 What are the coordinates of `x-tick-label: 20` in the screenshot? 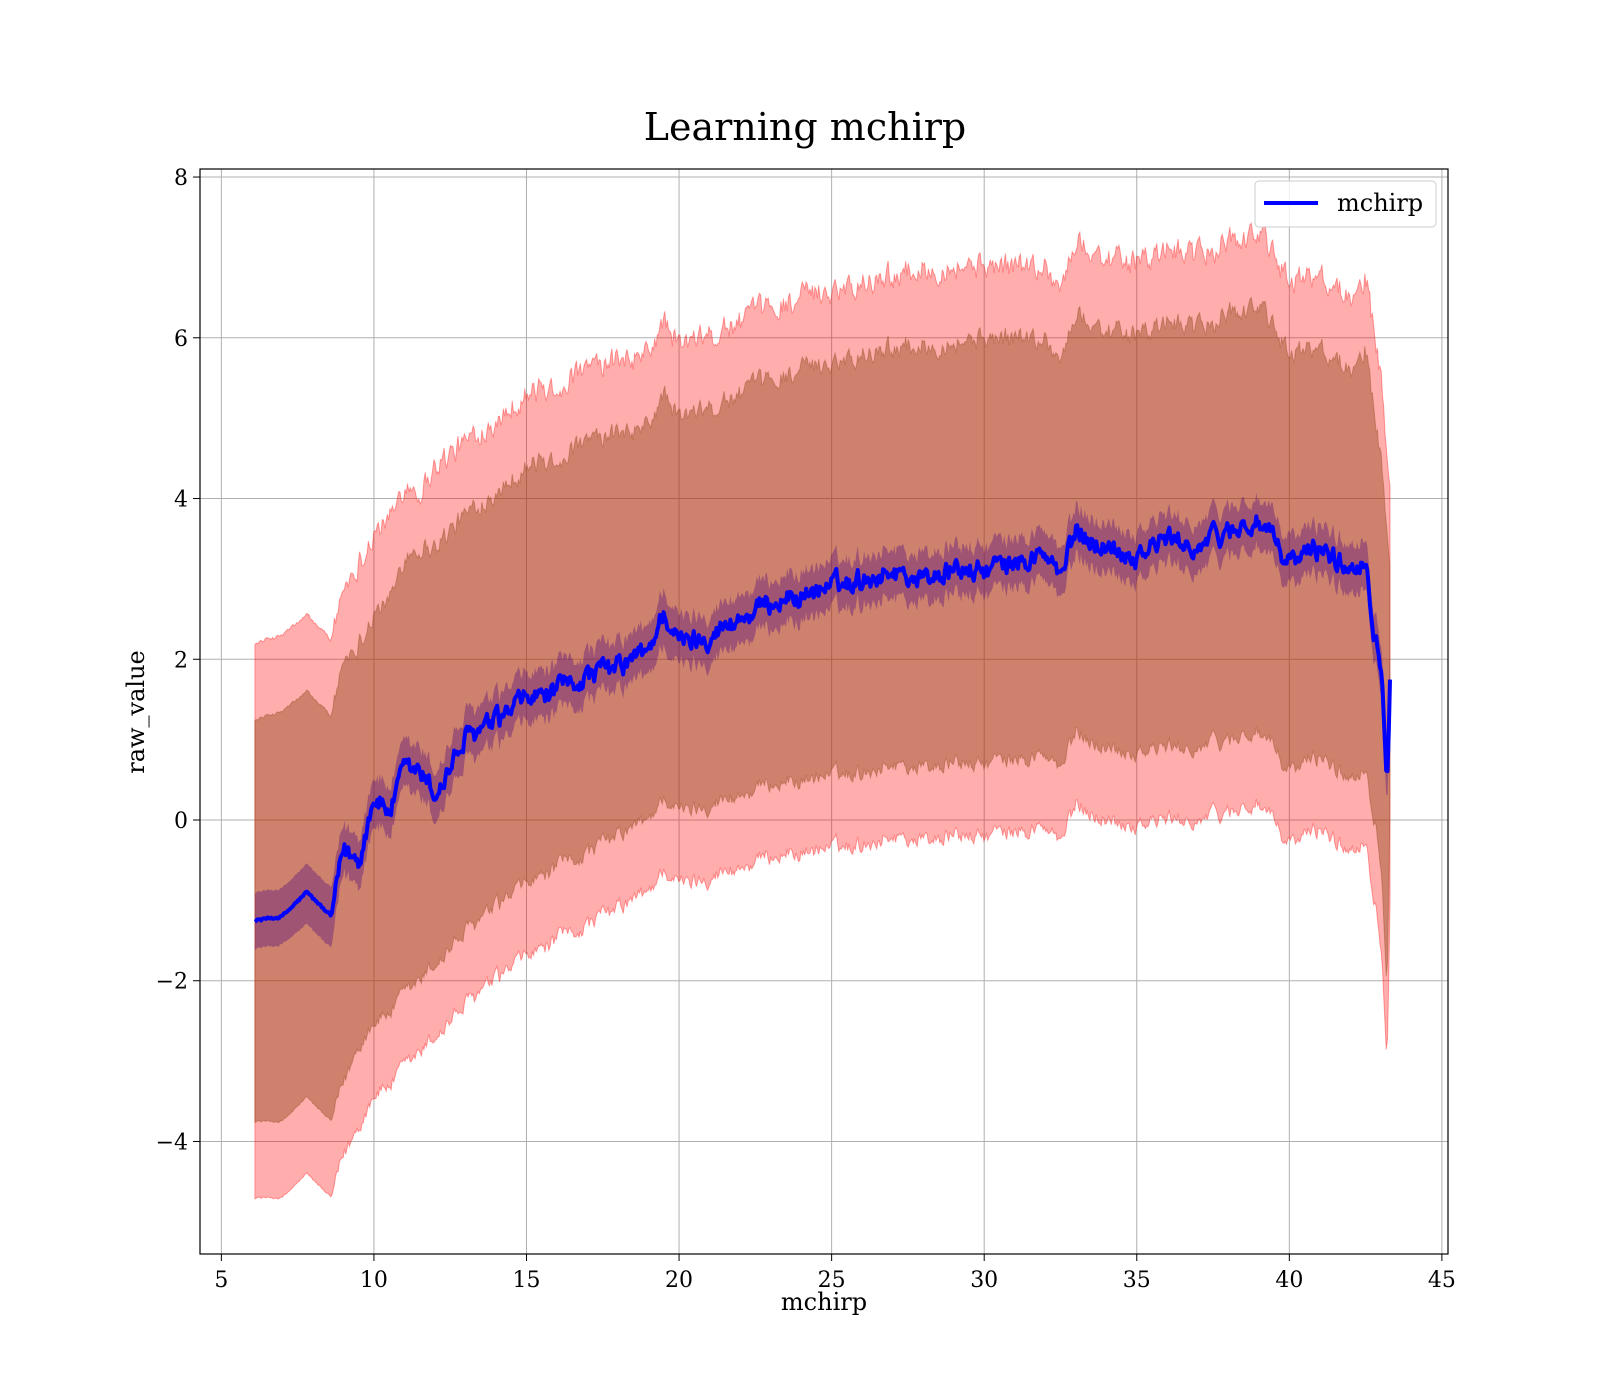 It's located at (679, 1280).